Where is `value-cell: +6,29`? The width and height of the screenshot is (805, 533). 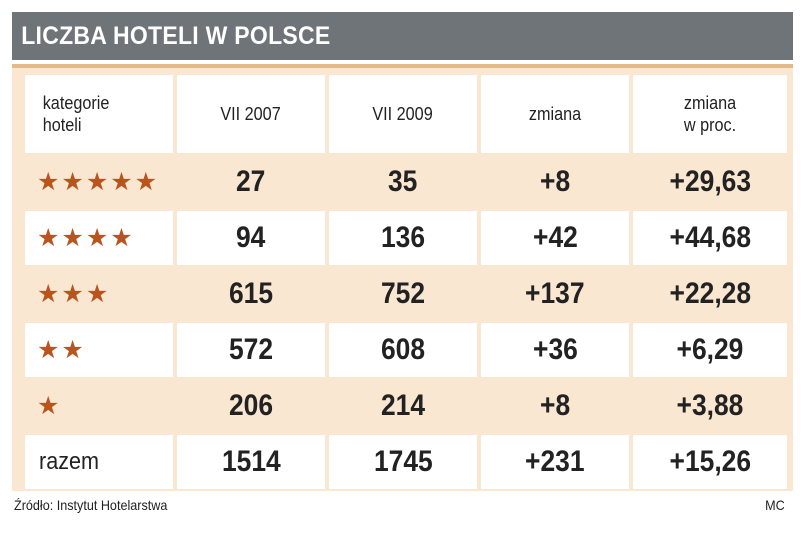
value-cell: +6,29 is located at coordinates (710, 350).